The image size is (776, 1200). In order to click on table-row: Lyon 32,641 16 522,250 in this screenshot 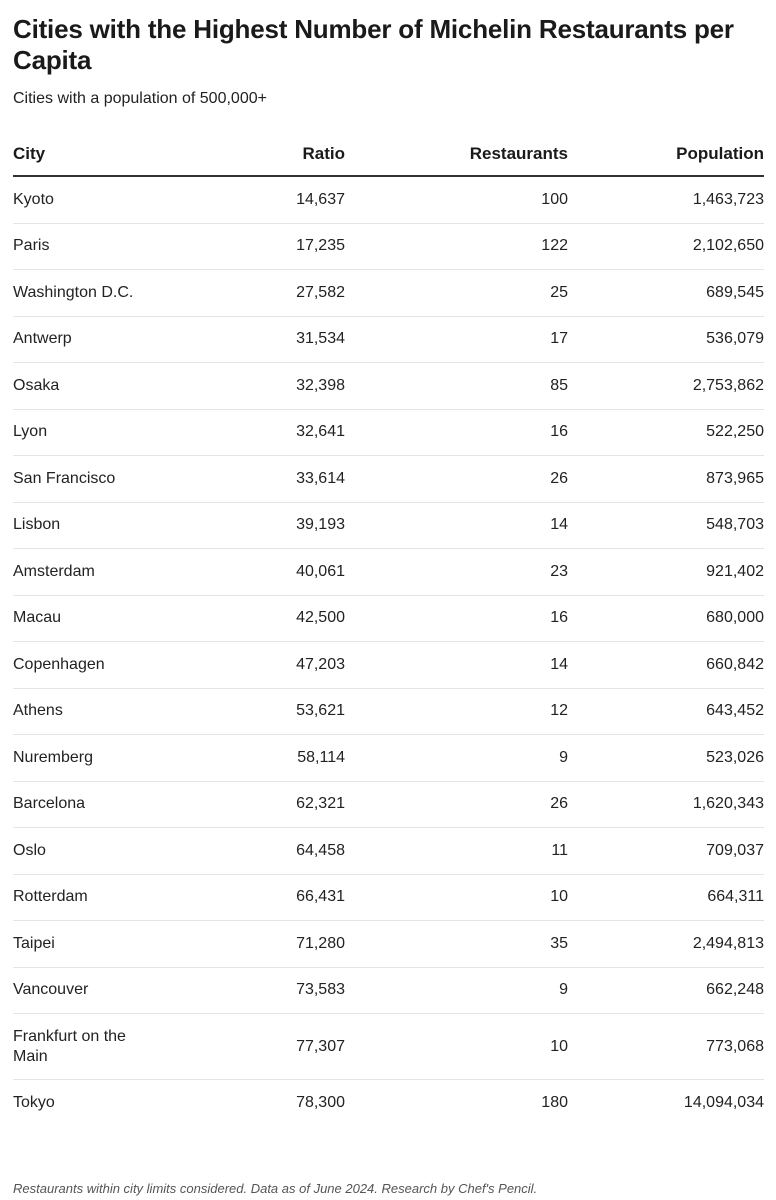, I will do `click(388, 432)`.